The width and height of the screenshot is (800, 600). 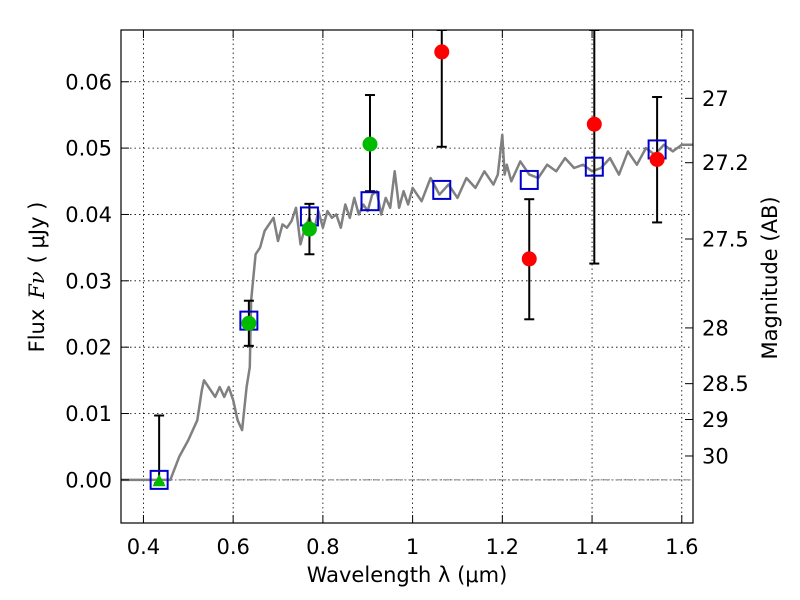 What do you see at coordinates (143, 547) in the screenshot?
I see `x-tick-label: 0.4` at bounding box center [143, 547].